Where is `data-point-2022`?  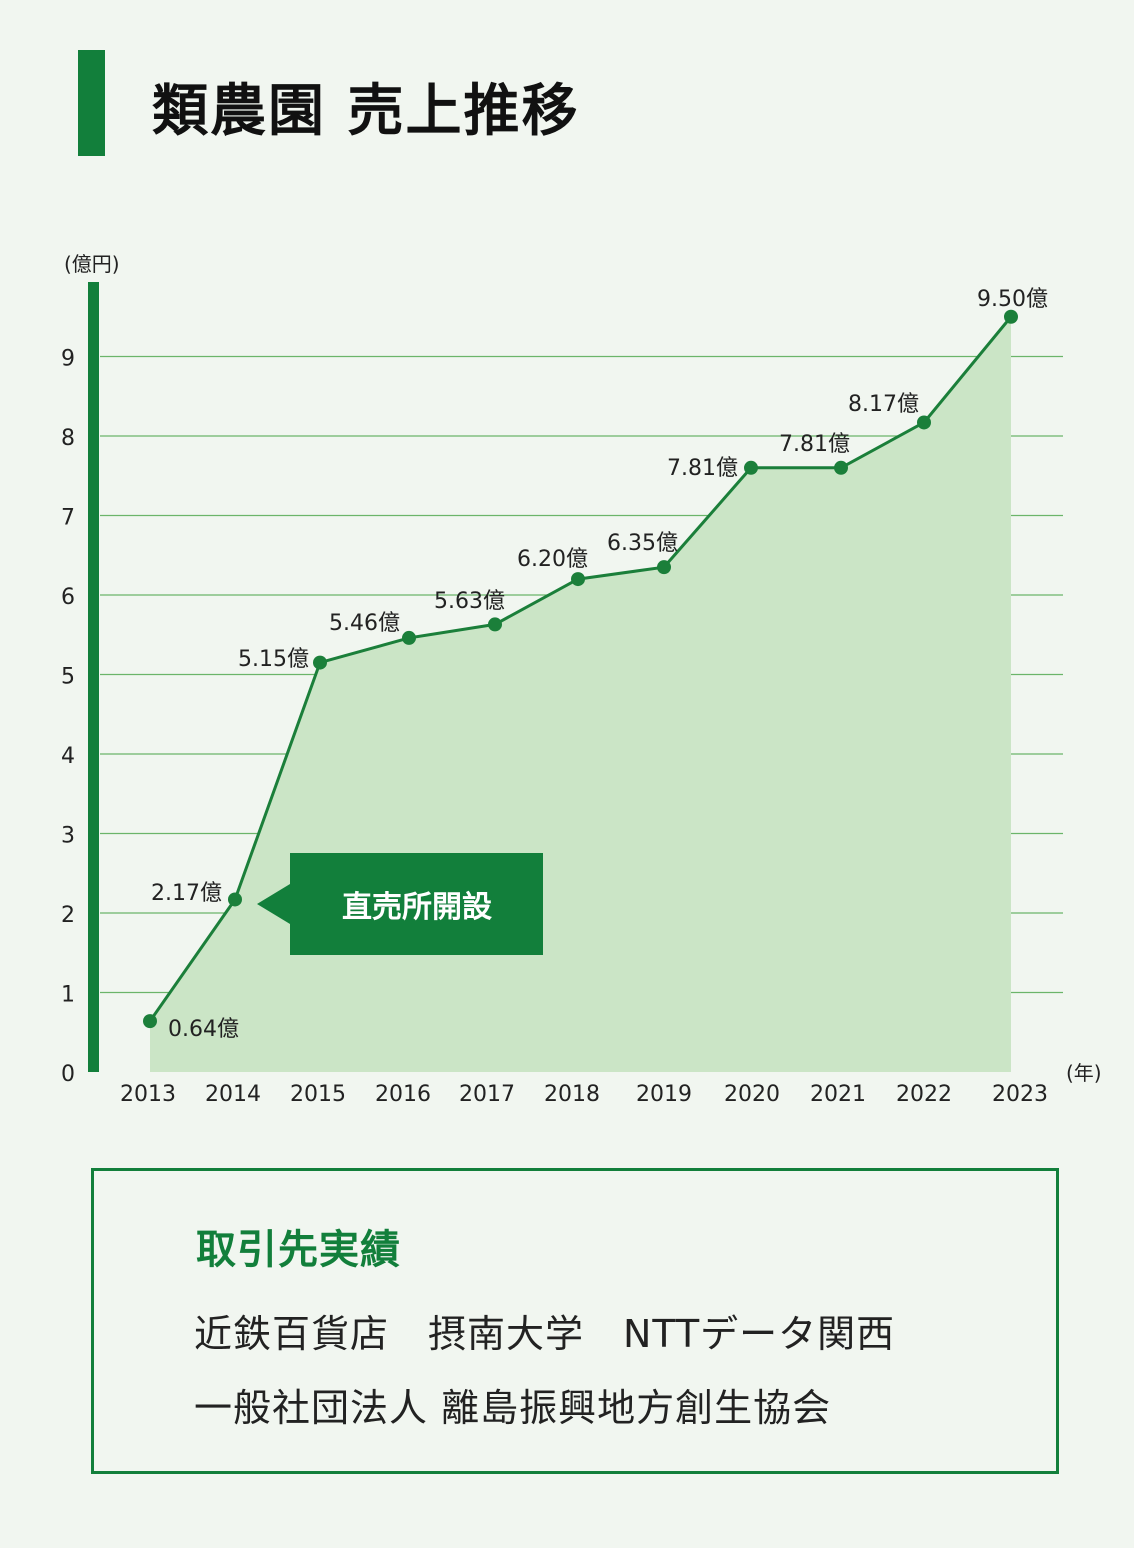
data-point-2022 is located at coordinates (924, 422).